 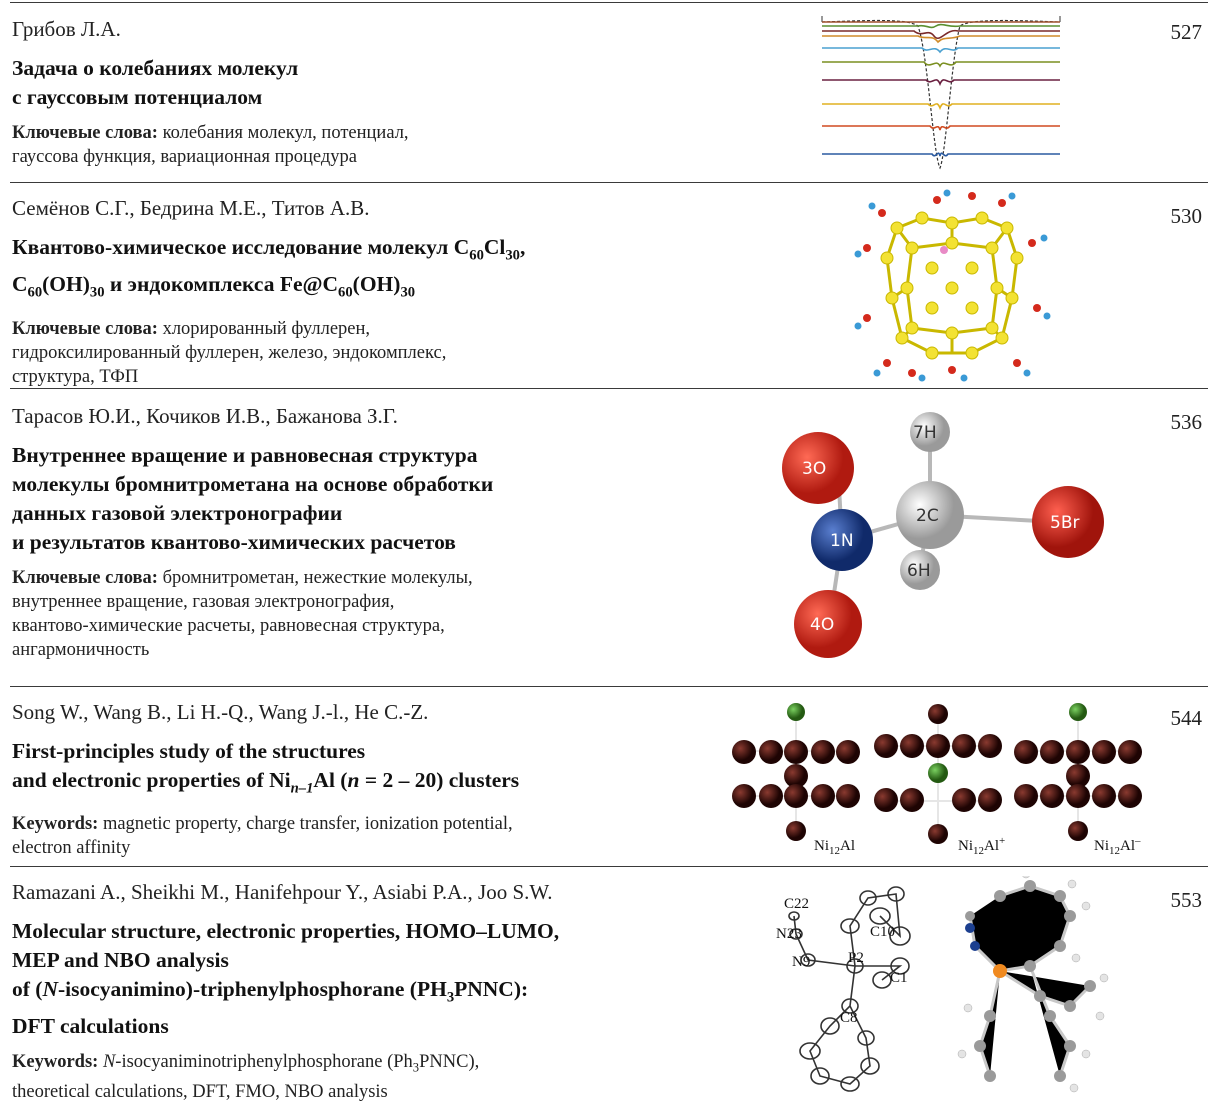 What do you see at coordinates (1117, 846) in the screenshot?
I see `cluster-label: Ni12Al–` at bounding box center [1117, 846].